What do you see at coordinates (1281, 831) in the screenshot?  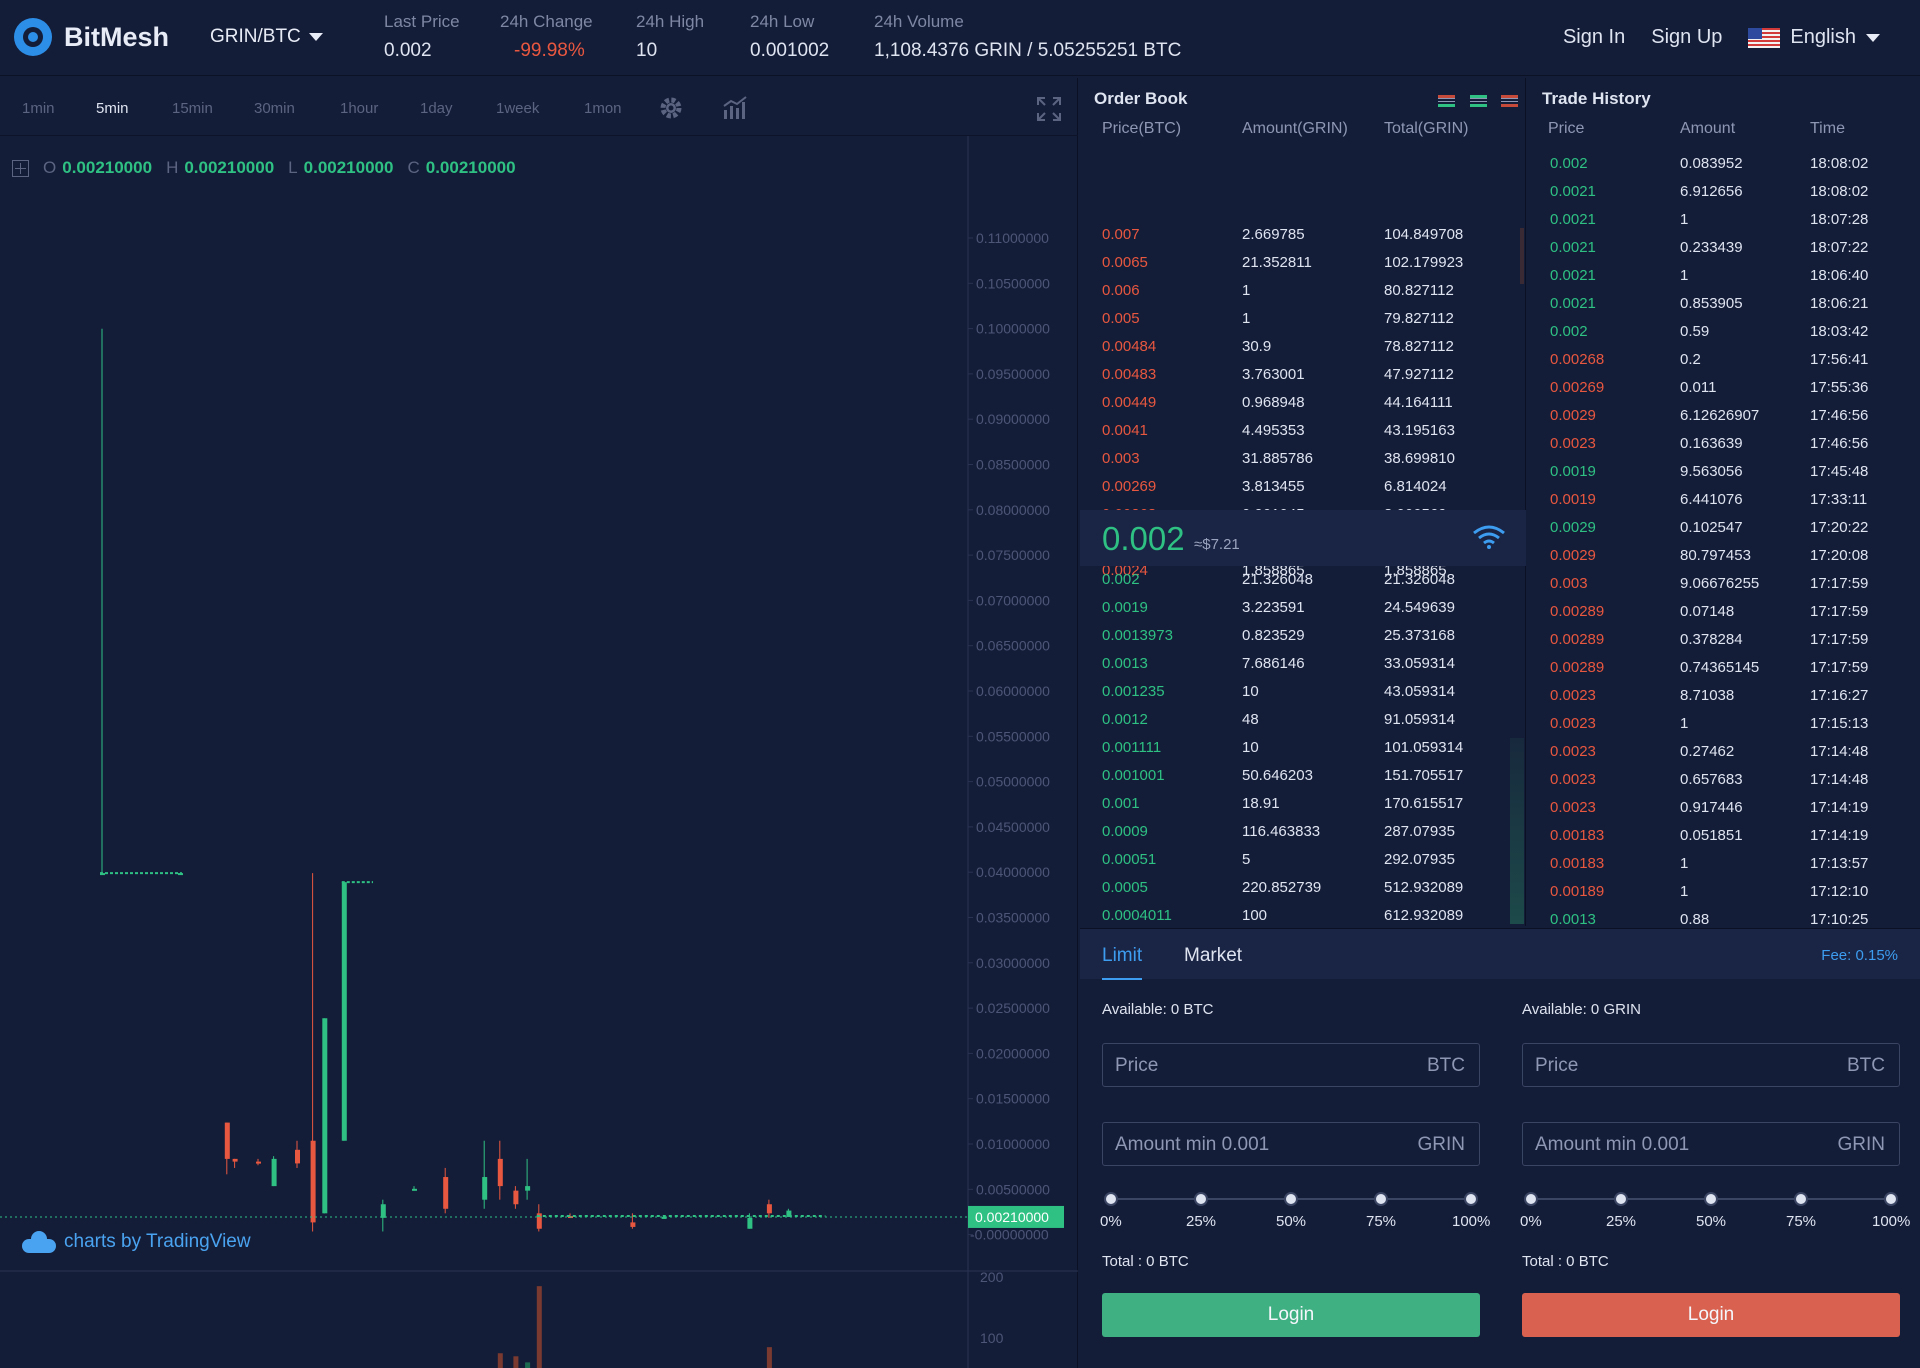 I see `bid-amount: 116.463833` at bounding box center [1281, 831].